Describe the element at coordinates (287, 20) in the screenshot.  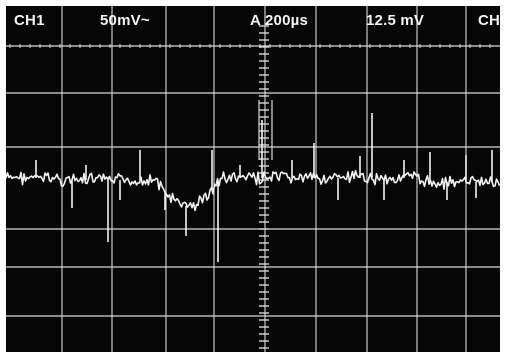
I see `time-per-div-readout: 200µs` at that location.